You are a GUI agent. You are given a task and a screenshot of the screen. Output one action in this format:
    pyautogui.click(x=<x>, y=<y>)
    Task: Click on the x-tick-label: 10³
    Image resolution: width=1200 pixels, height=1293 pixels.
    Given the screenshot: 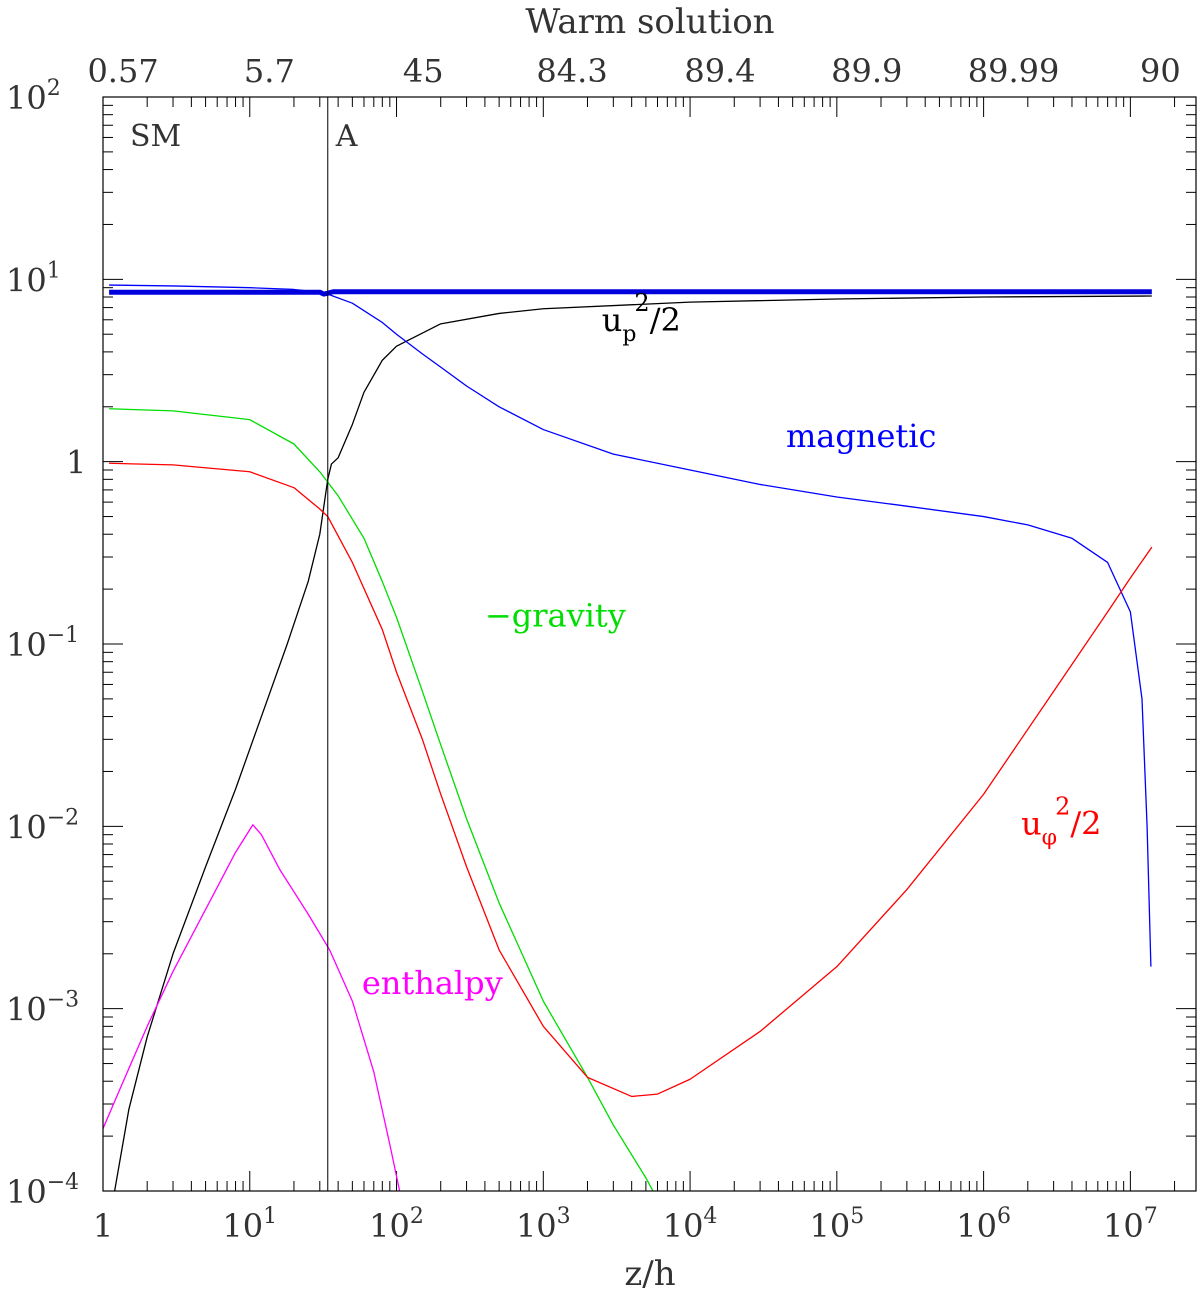 What is the action you would take?
    pyautogui.click(x=543, y=1224)
    